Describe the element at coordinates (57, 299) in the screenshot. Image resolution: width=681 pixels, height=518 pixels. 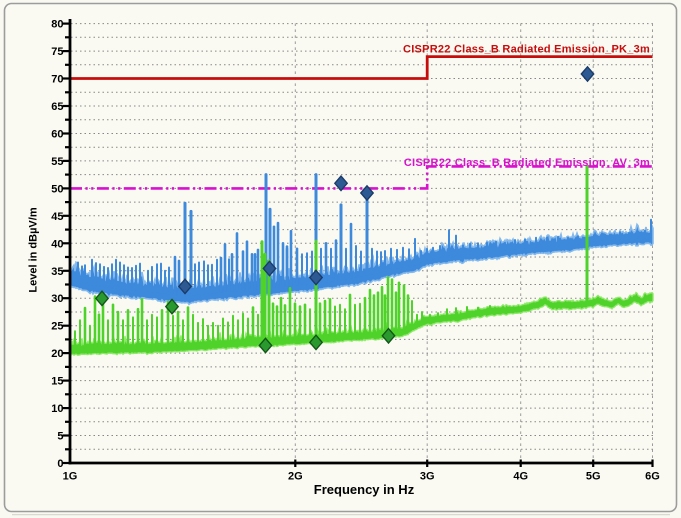
I see `svg-text: 30` at that location.